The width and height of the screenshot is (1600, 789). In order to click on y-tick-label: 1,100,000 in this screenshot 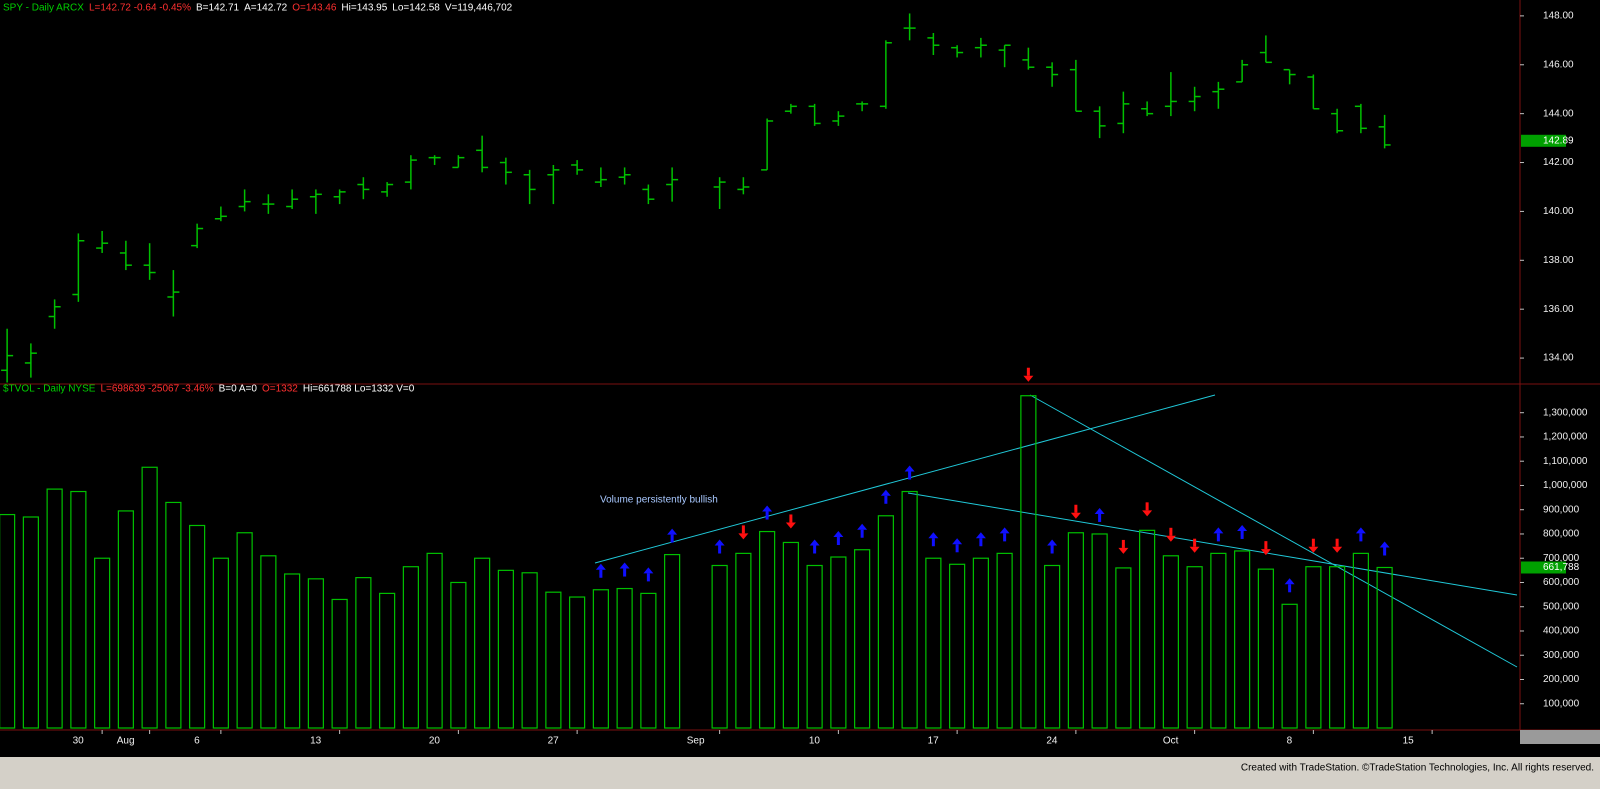, I will do `click(1565, 461)`.